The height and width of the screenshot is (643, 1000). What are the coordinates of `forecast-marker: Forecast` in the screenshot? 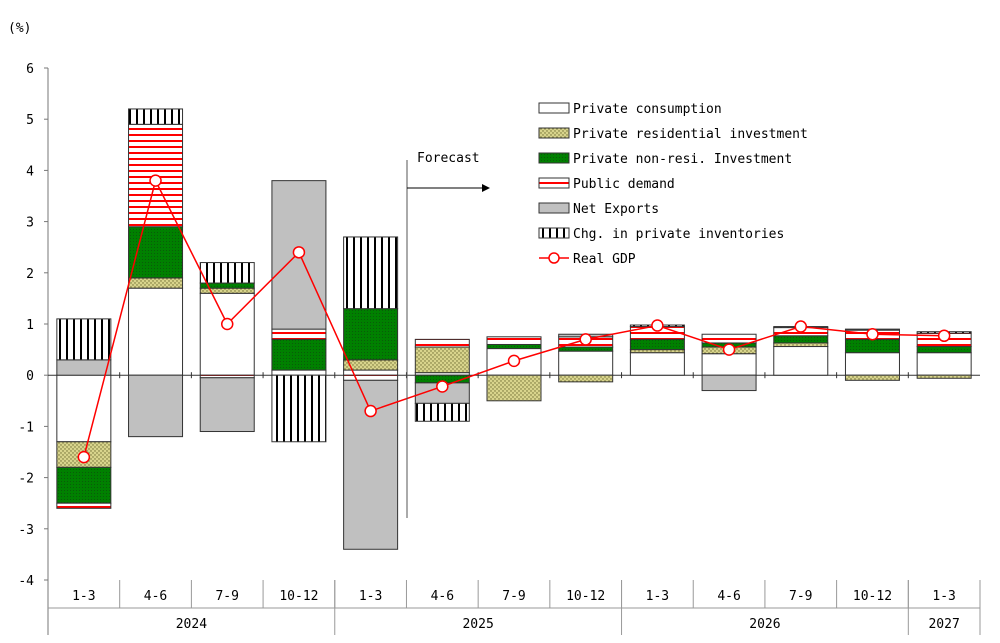 It's located at (448, 334).